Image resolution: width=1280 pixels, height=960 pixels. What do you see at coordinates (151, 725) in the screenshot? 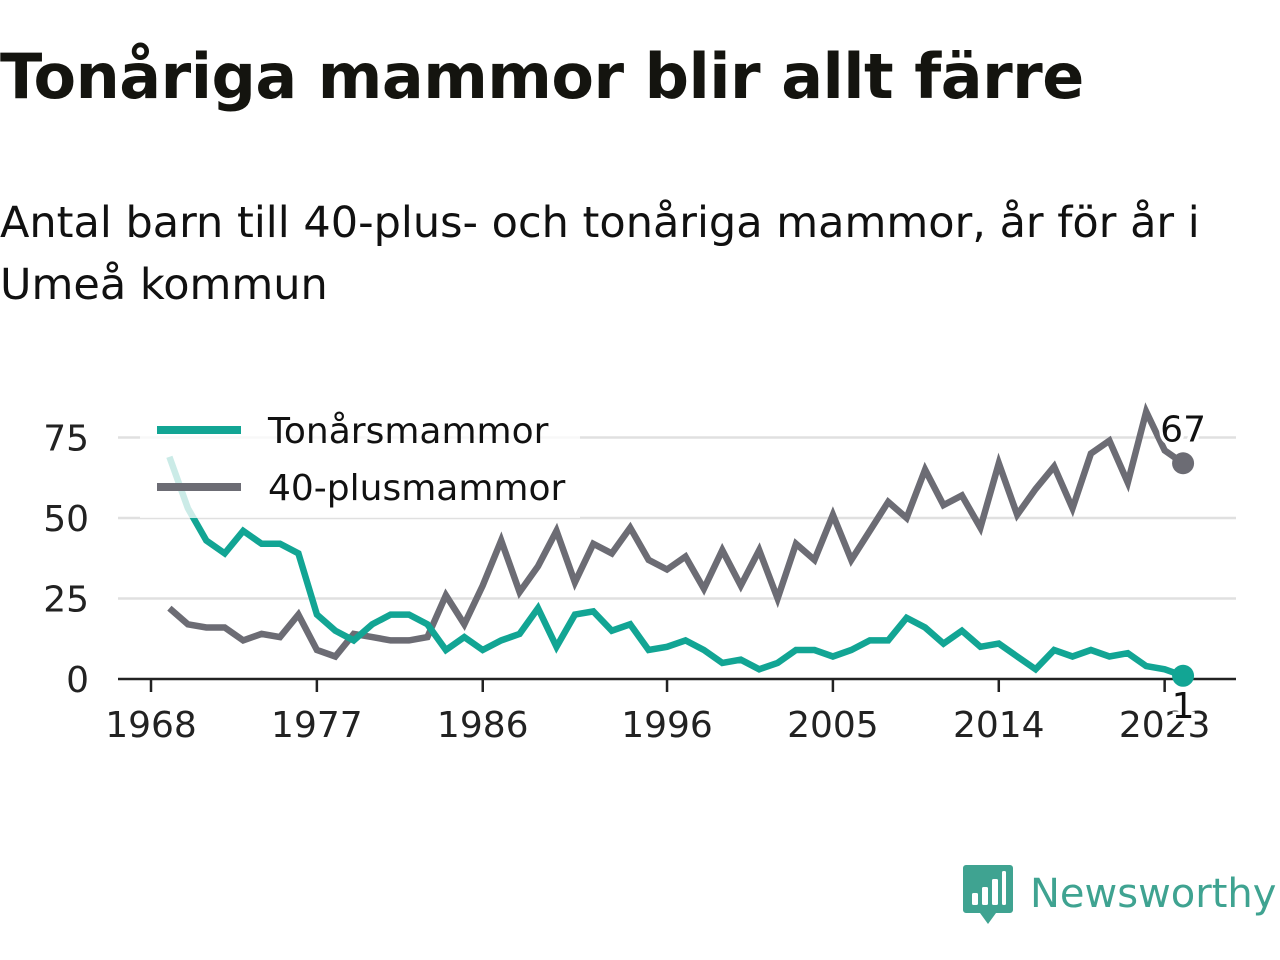
I see `x-tick-label: 1968` at bounding box center [151, 725].